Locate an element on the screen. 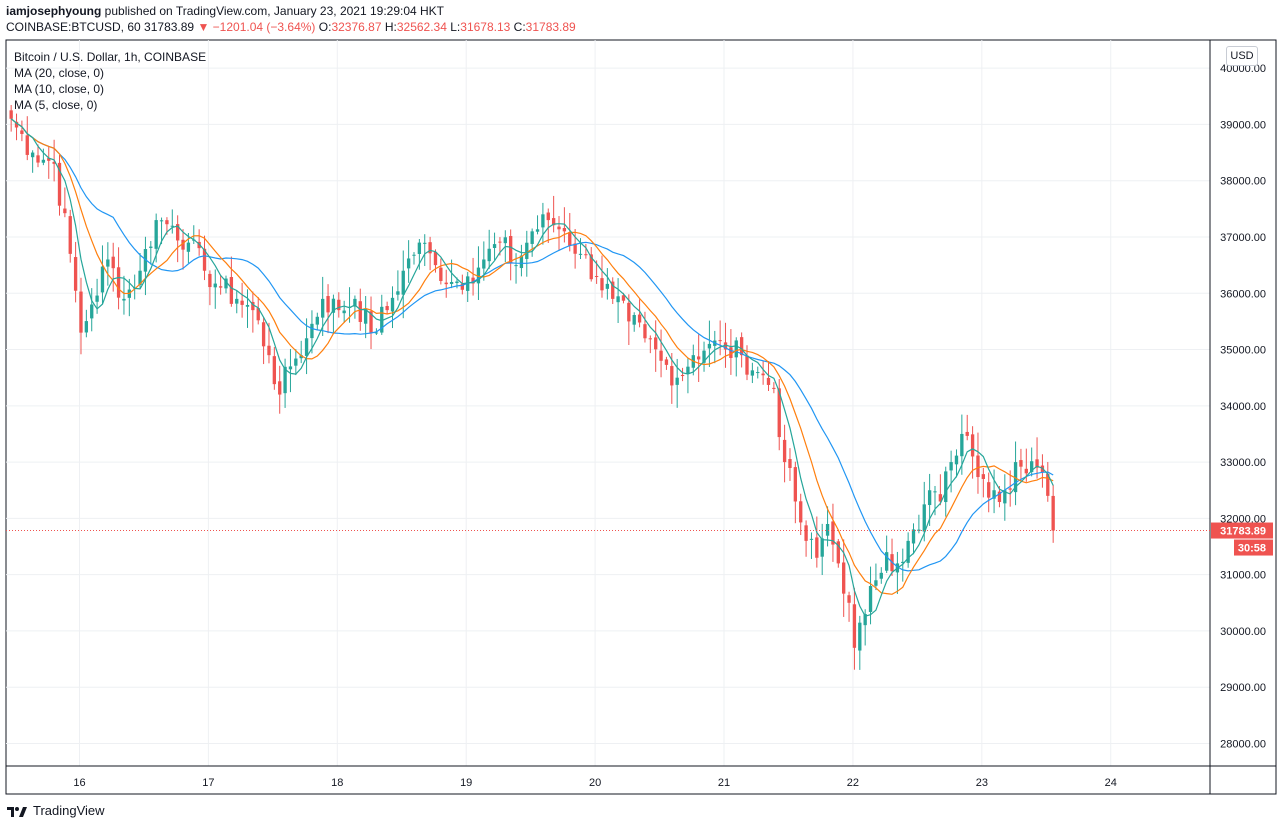 This screenshot has height=829, width=1280. legend-ma20: MA (20, close, 0) is located at coordinates (59, 73).